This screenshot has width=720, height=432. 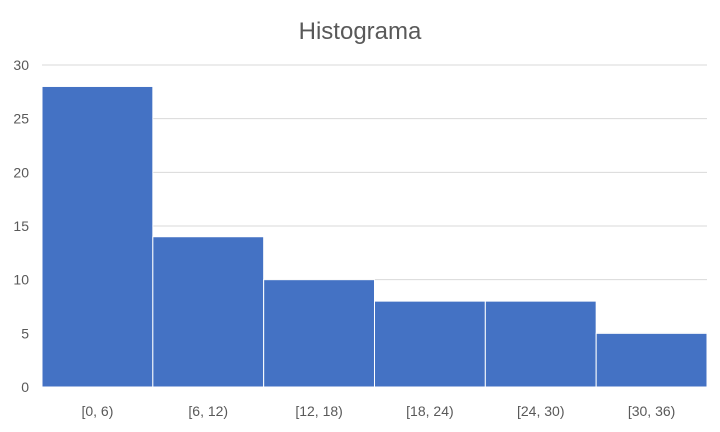 I want to click on y-tick-labels: 0 5 10 15 20 25 30, so click(x=21, y=226).